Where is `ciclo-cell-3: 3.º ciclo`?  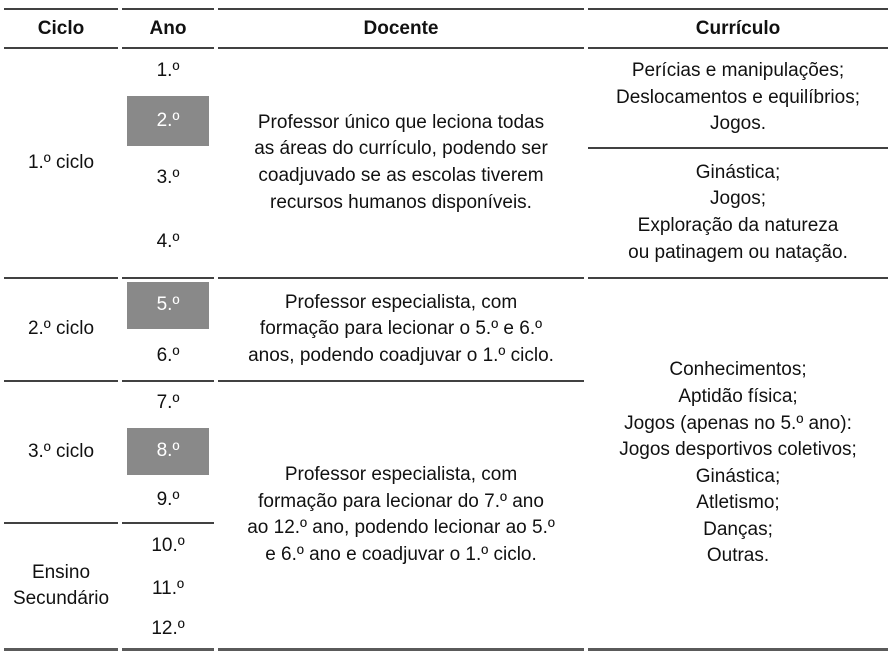
ciclo-cell-3: 3.º ciclo is located at coordinates (61, 453).